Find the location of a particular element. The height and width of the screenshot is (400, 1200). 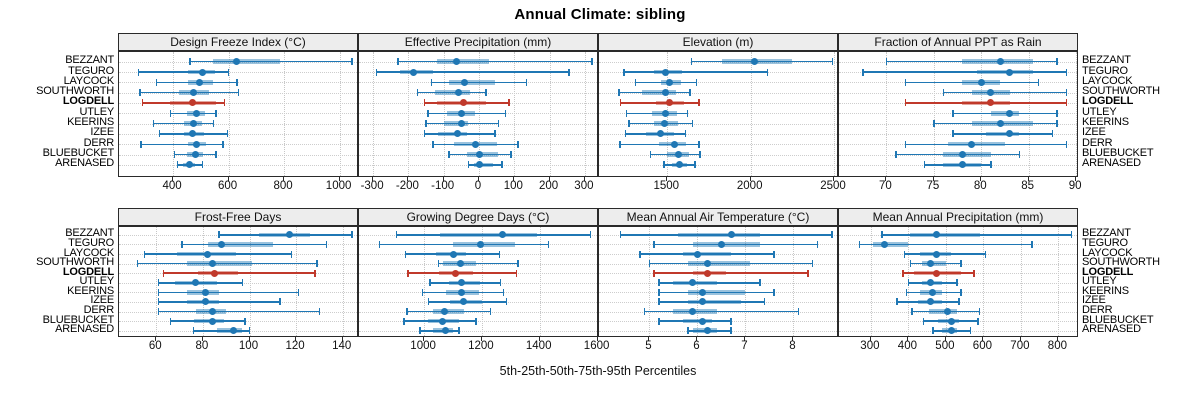

site-label-bezzant: BEZZANT is located at coordinates (1106, 233).